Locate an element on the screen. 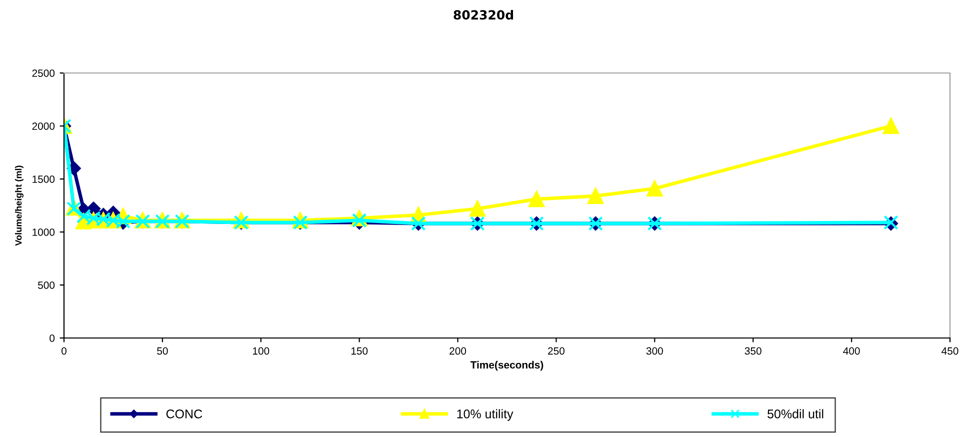 This screenshot has width=967, height=437. y-tick-label: 1500 is located at coordinates (43, 179).